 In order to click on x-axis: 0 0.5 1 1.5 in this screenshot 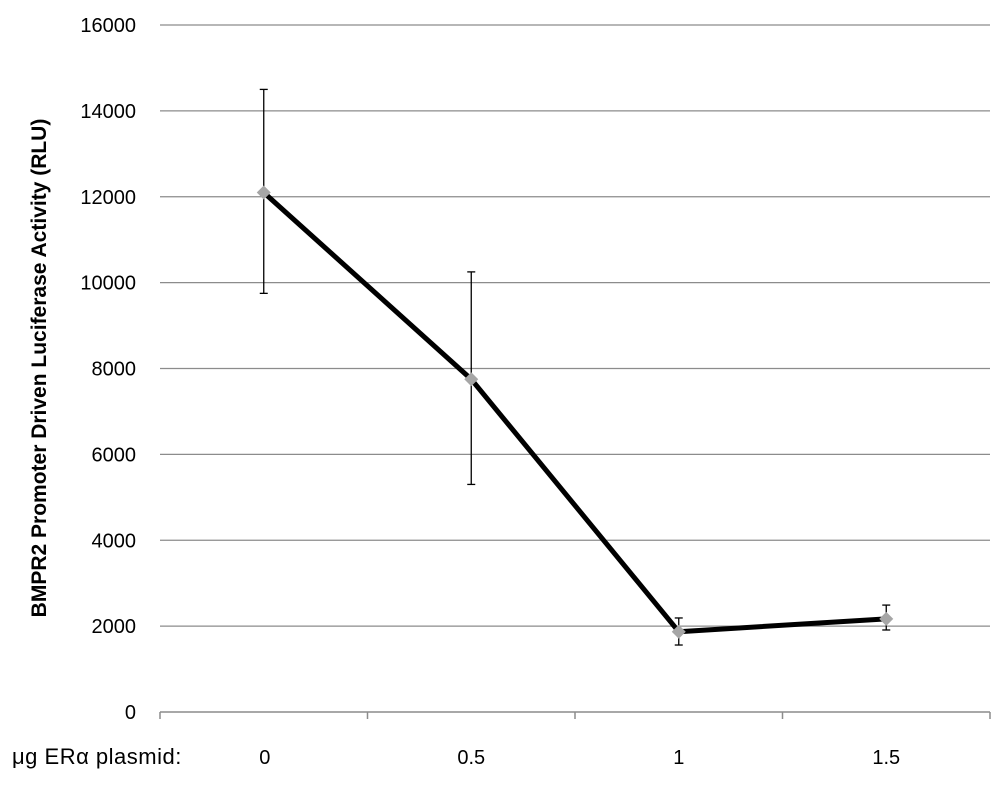, I will do `click(575, 740)`.